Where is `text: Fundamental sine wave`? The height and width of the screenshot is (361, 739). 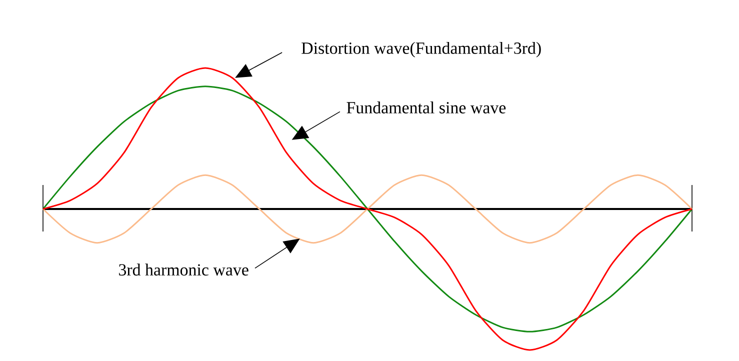 text: Fundamental sine wave is located at coordinates (426, 108).